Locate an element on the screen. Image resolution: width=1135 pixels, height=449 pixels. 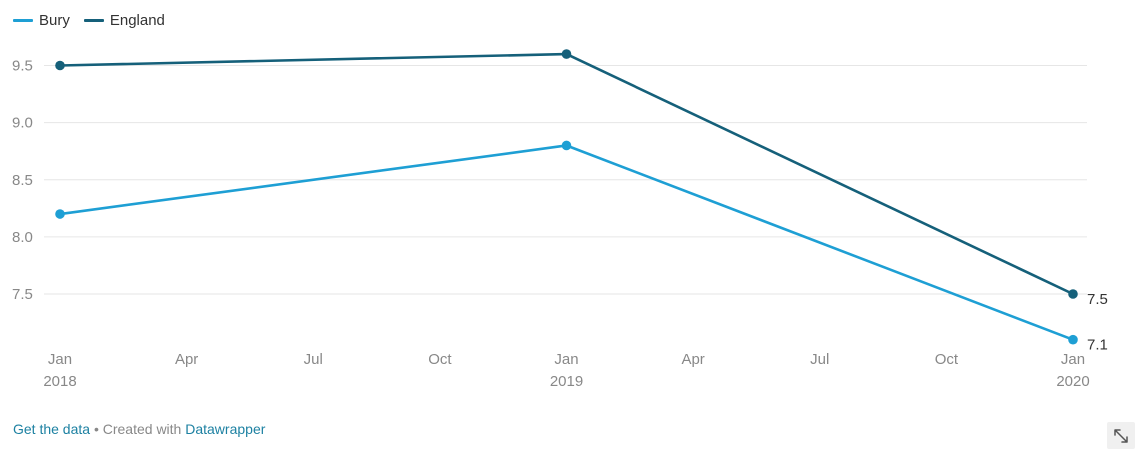
x-tick-month-1: Apr is located at coordinates (186, 359).